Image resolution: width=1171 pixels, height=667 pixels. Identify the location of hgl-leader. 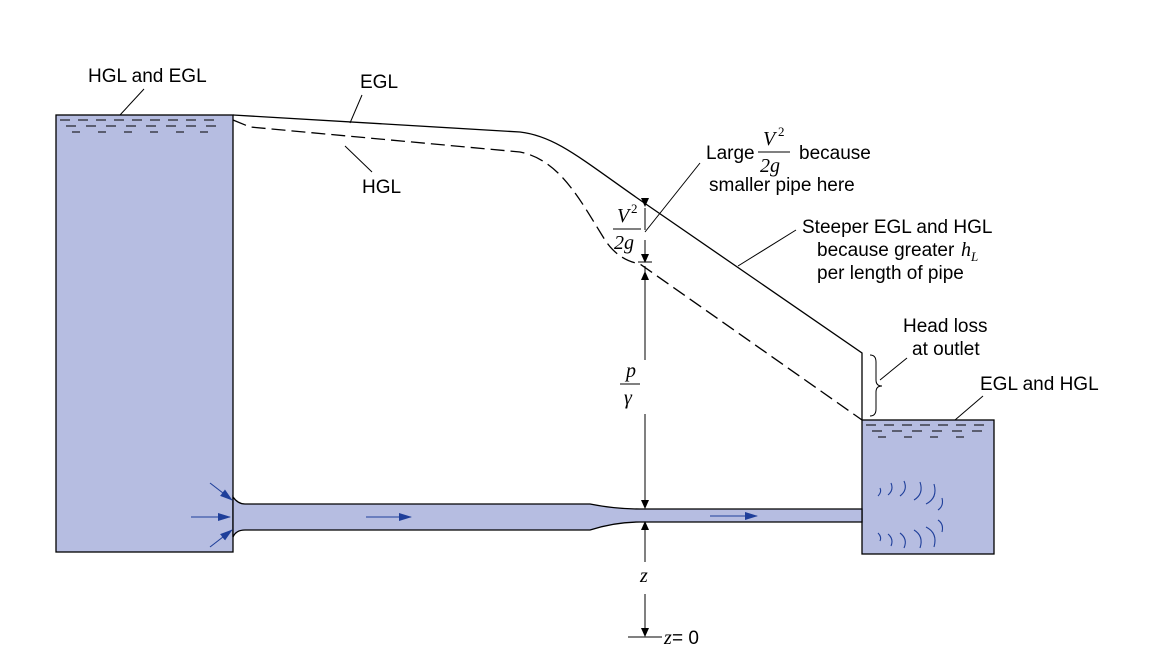
(358, 159).